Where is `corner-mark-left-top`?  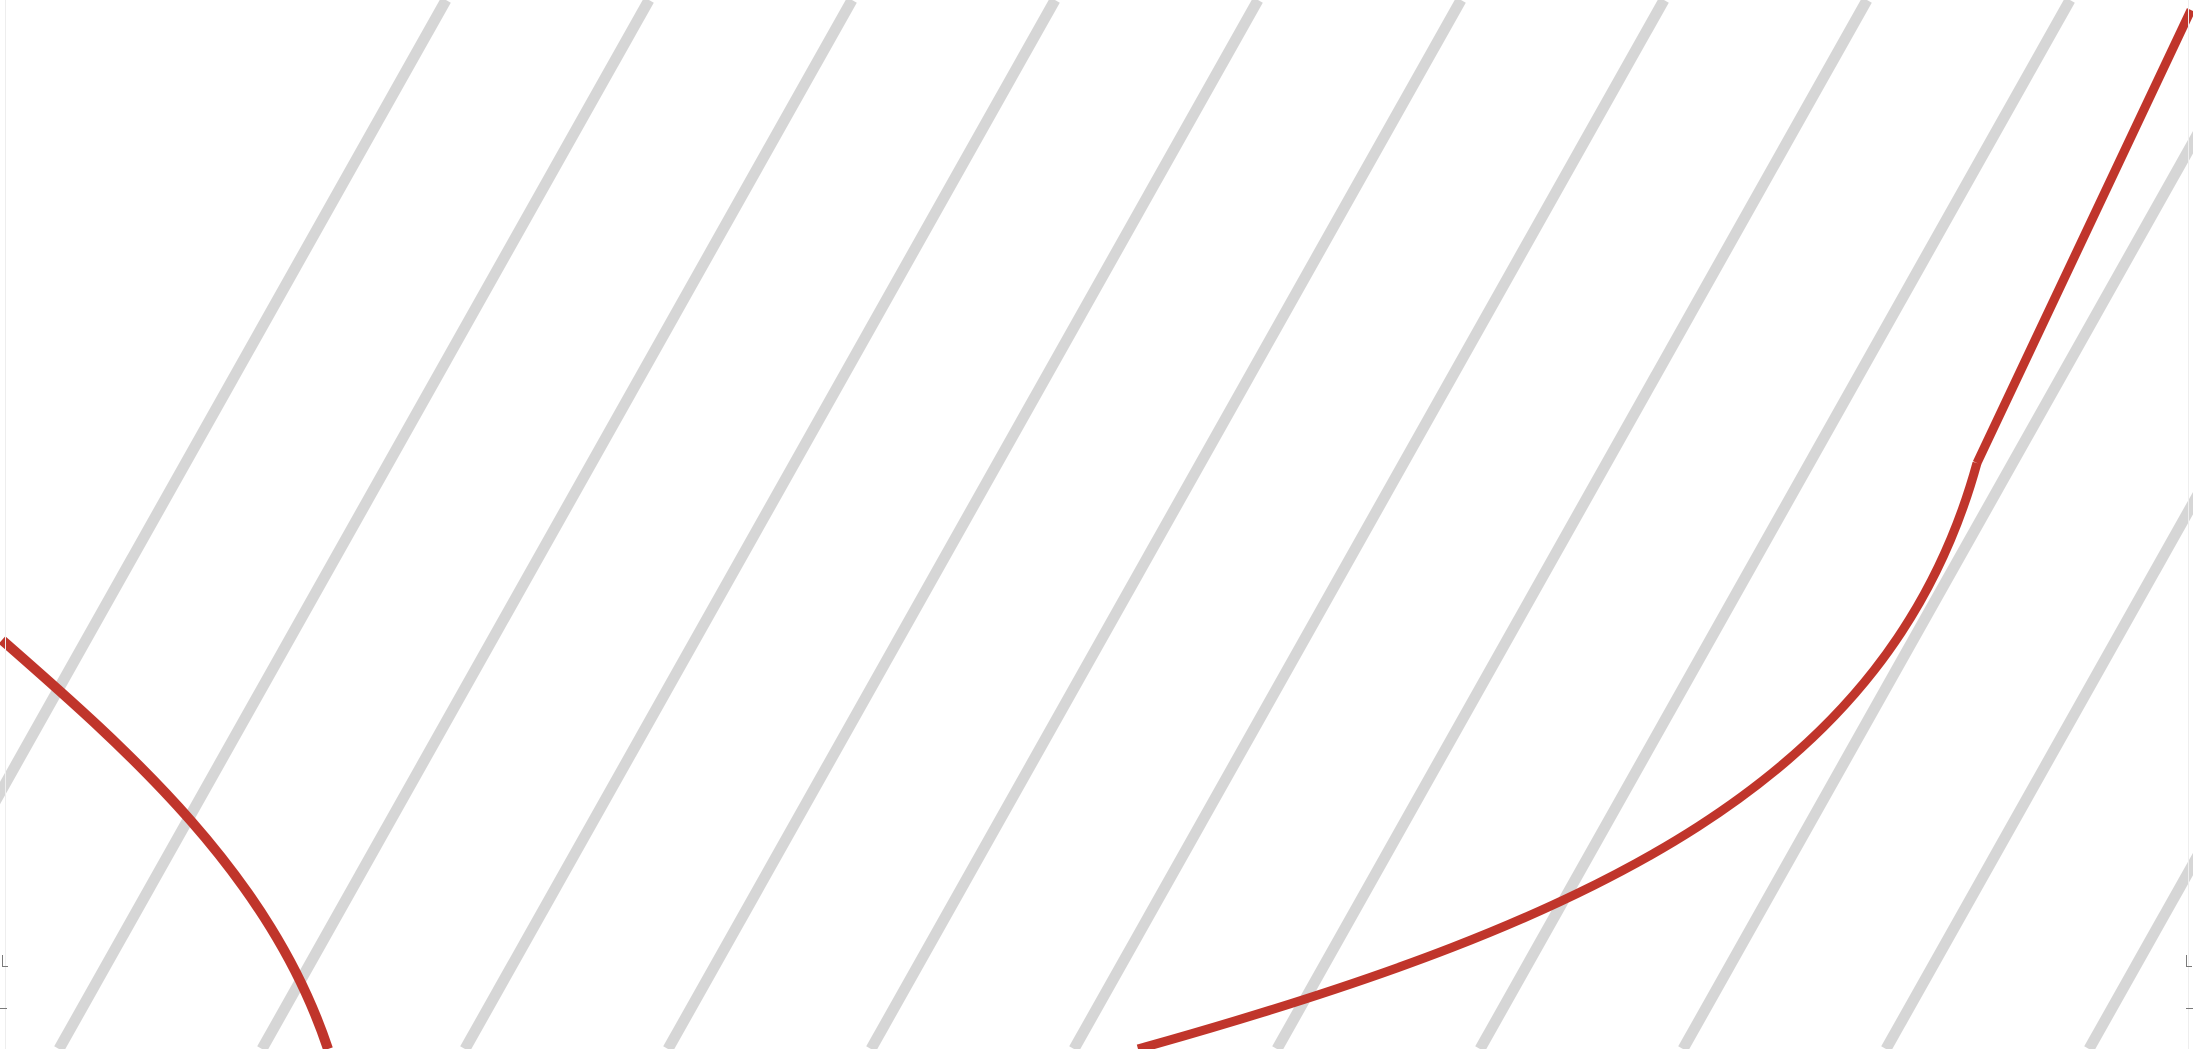 corner-mark-left-top is located at coordinates (5, 961).